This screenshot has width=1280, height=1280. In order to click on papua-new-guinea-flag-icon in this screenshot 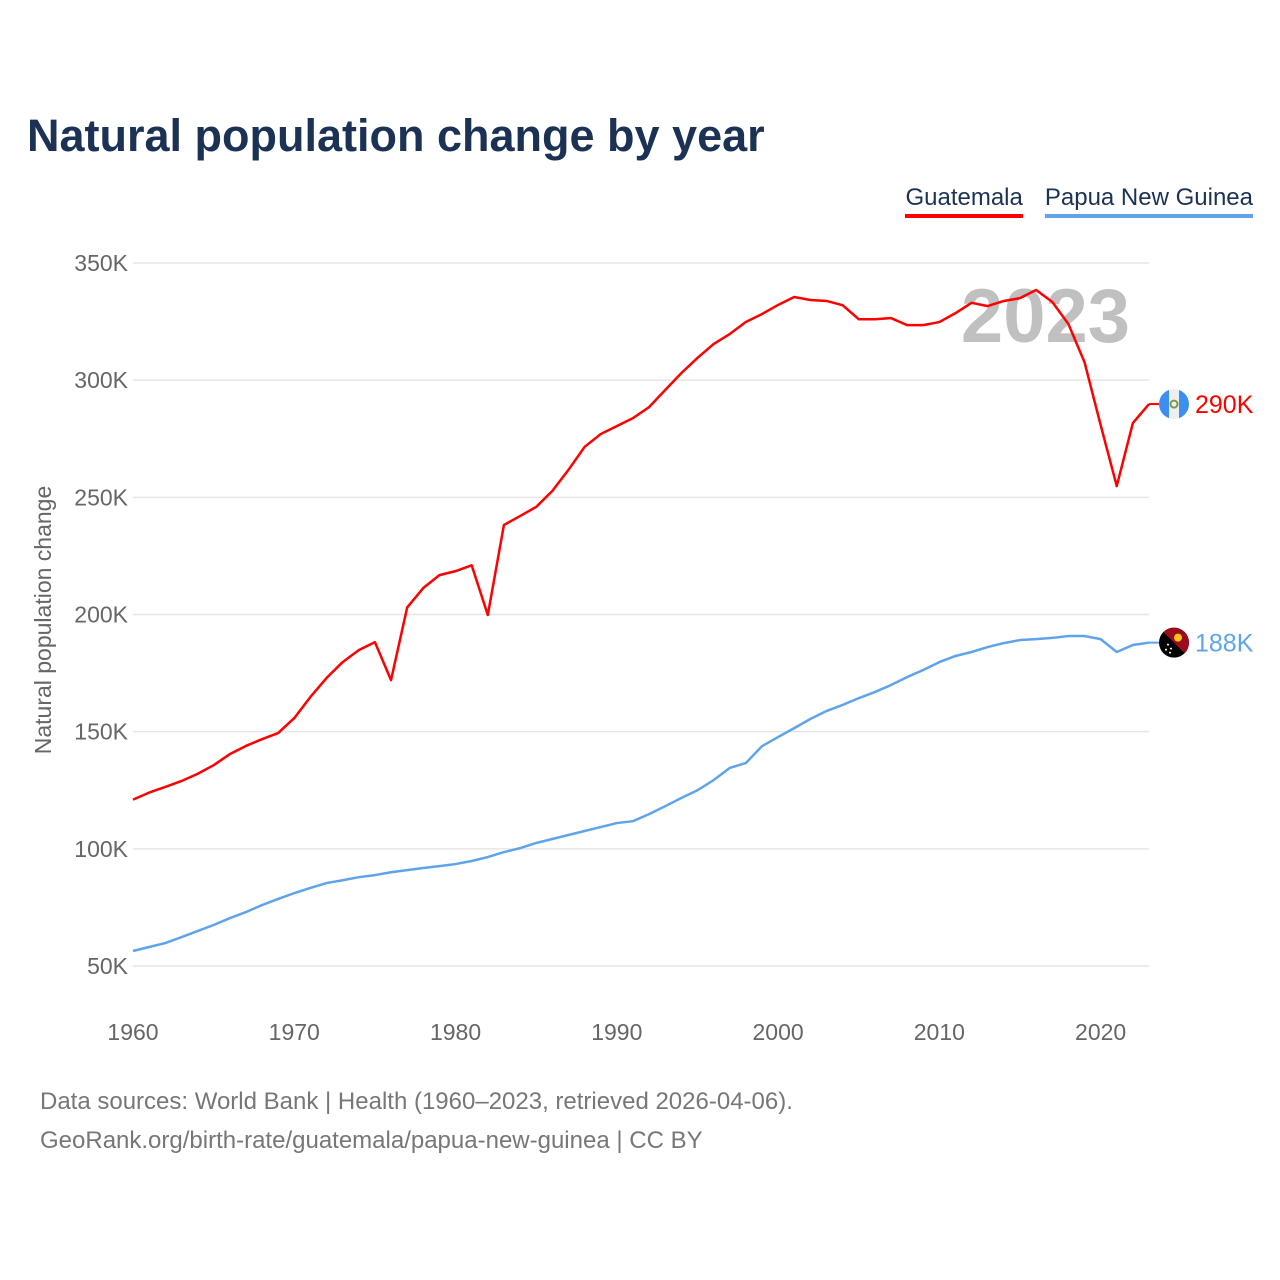, I will do `click(1174, 642)`.